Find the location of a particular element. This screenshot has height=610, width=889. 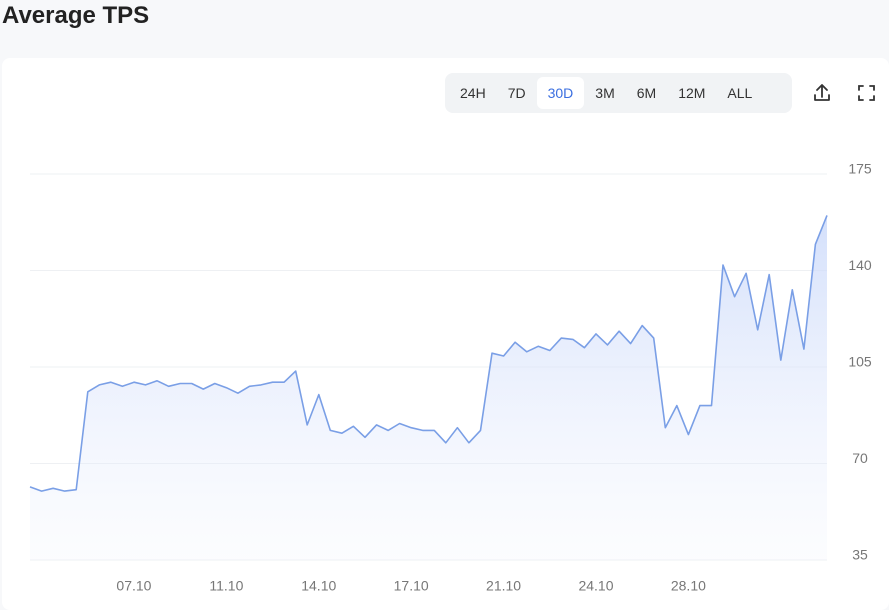

fullscreen-icon is located at coordinates (866, 93).